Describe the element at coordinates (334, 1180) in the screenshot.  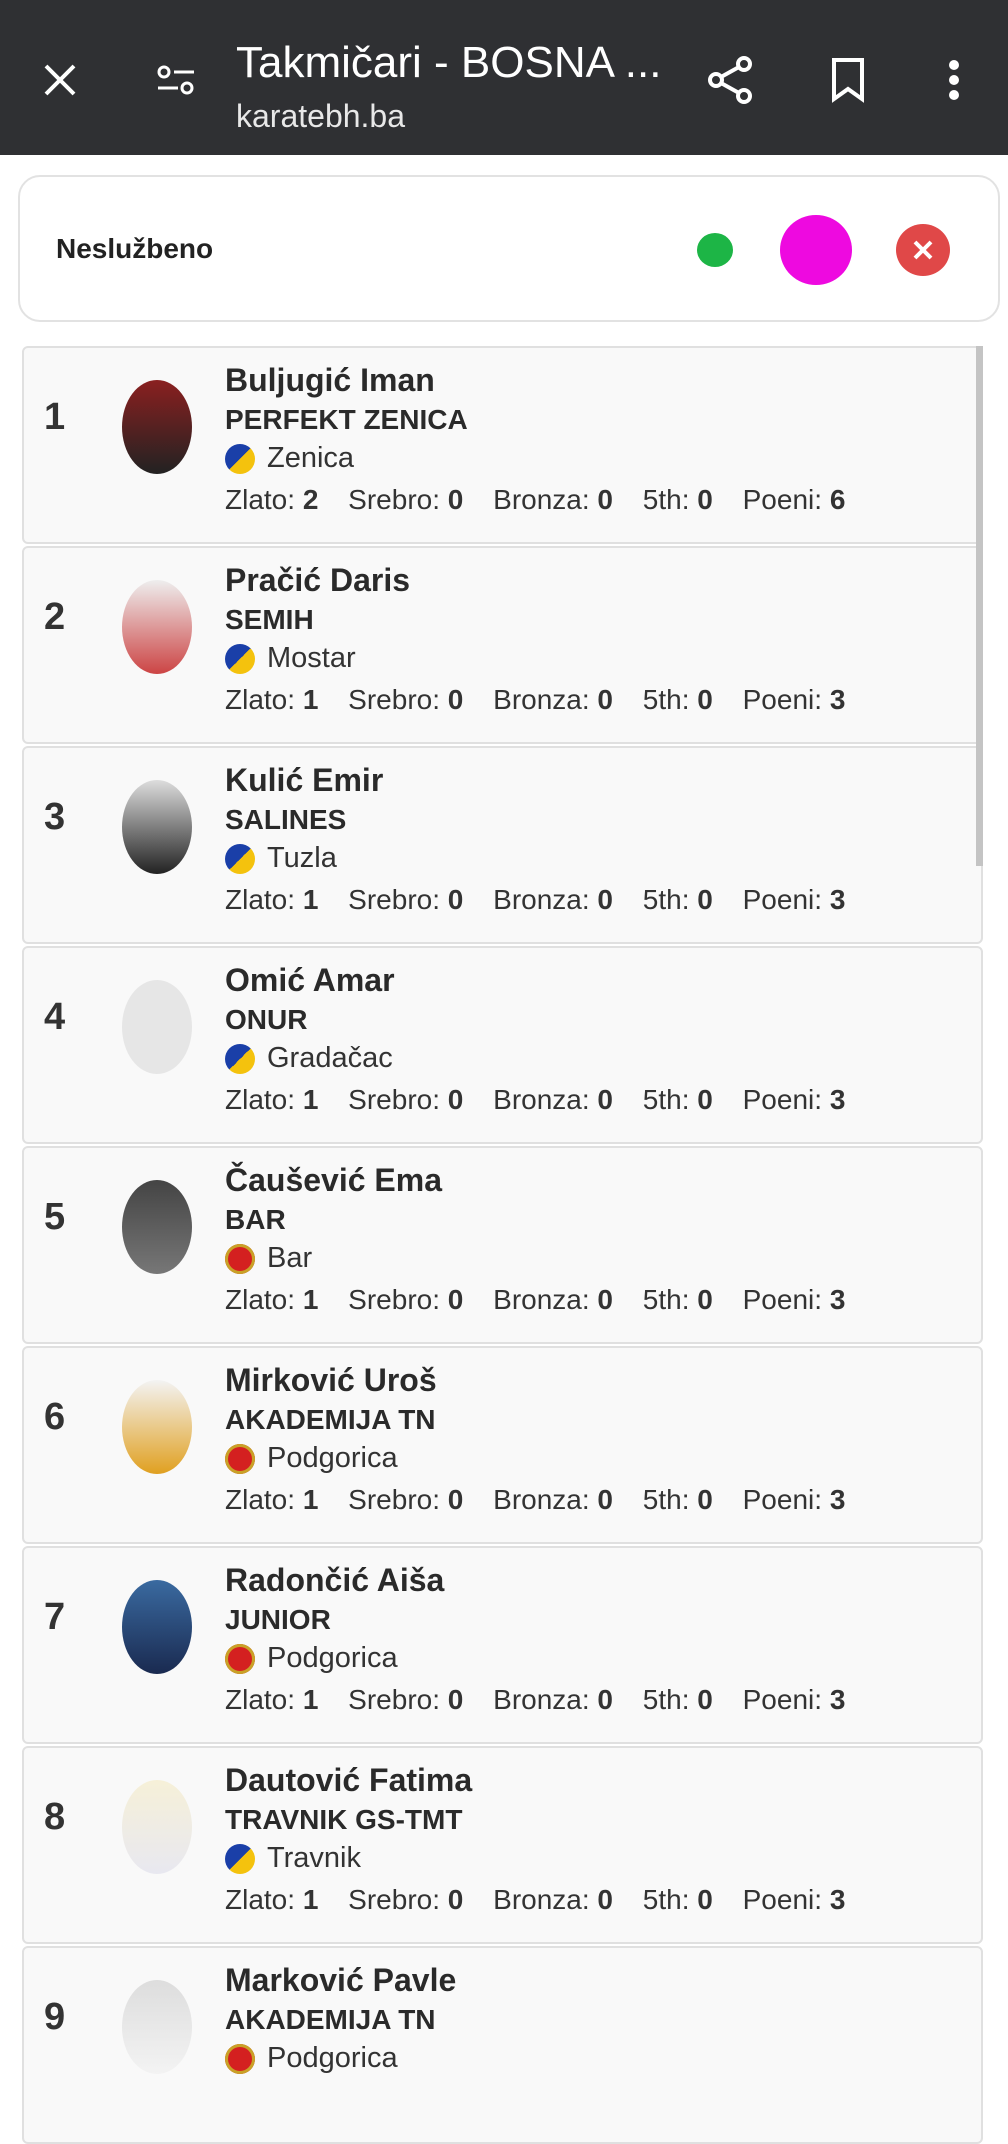
I see `competitor-name: Čaušević Ema` at that location.